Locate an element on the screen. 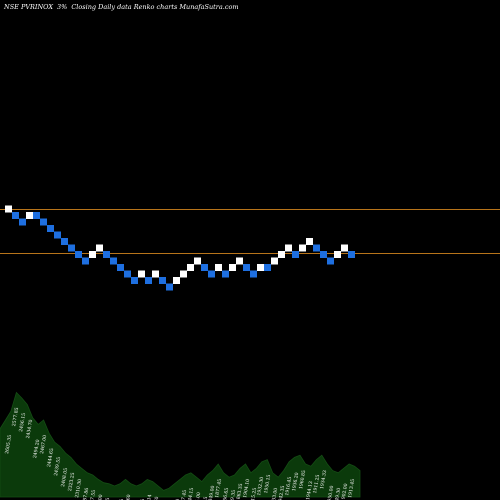 This screenshot has height=500, width=500. volume-label: 2323.25 is located at coordinates (71, 482).